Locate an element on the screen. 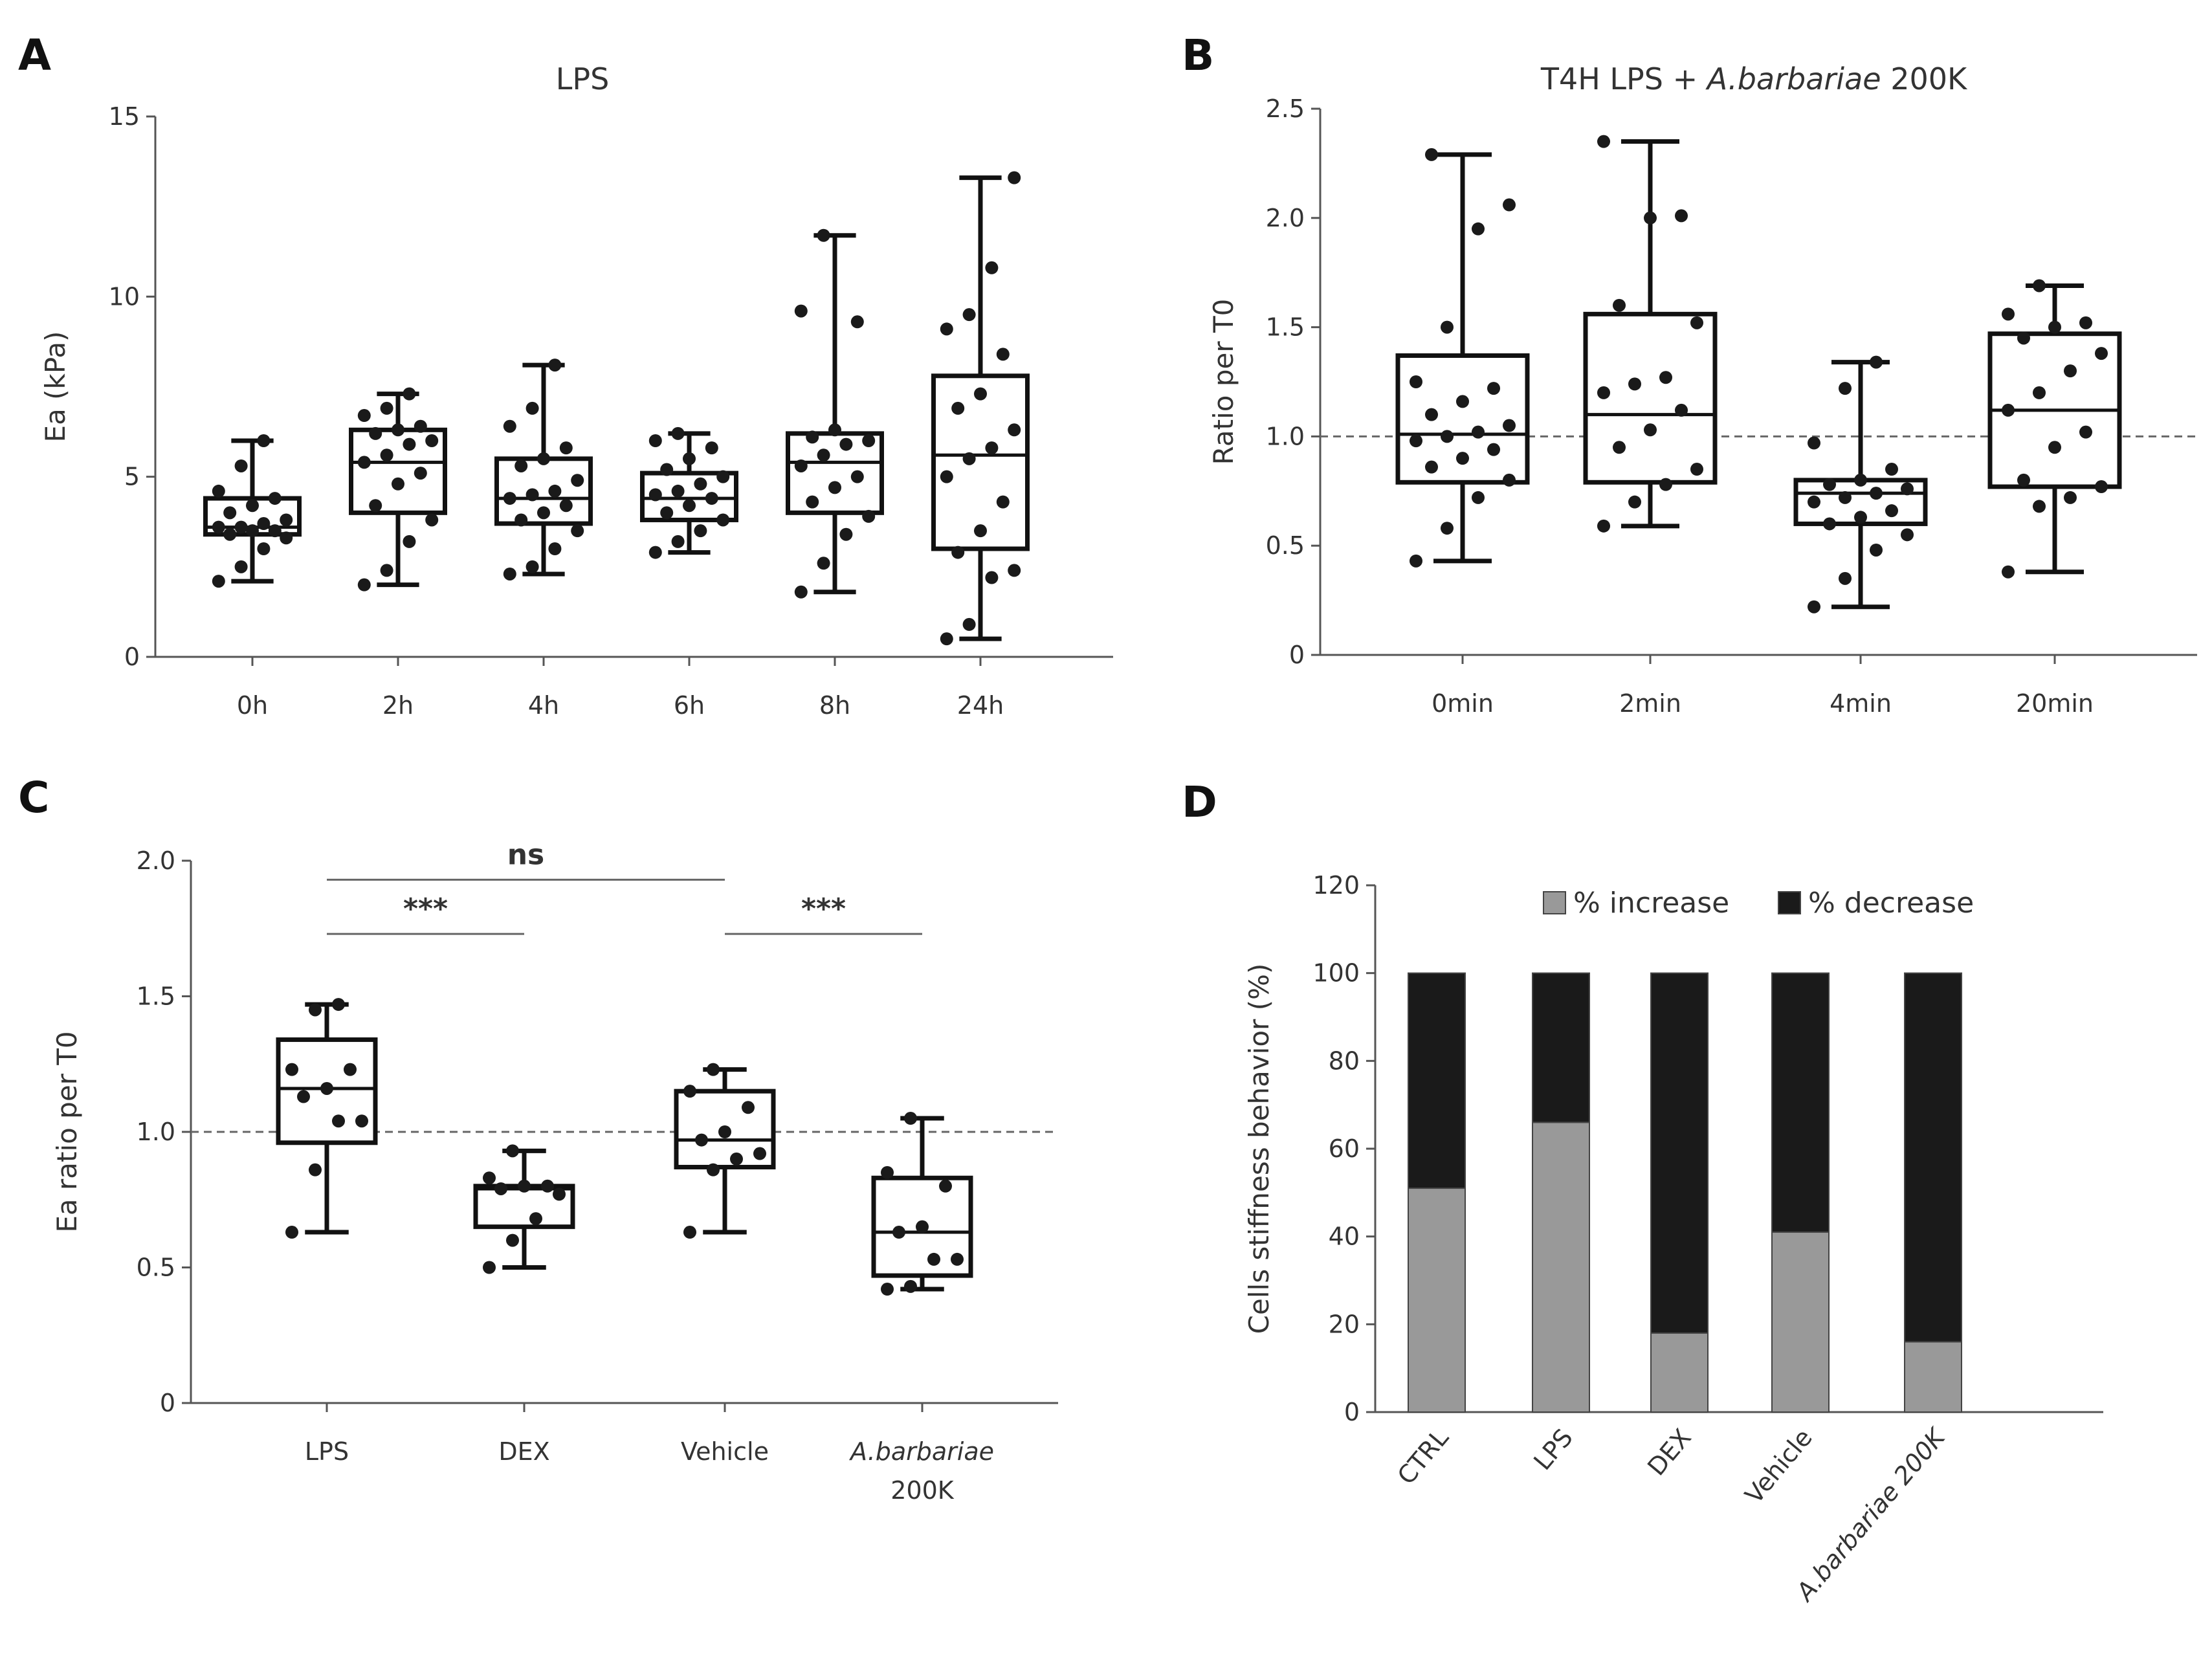 Image resolution: width=2212 pixels, height=1658 pixels. panel-letter-b: B is located at coordinates (1198, 55).